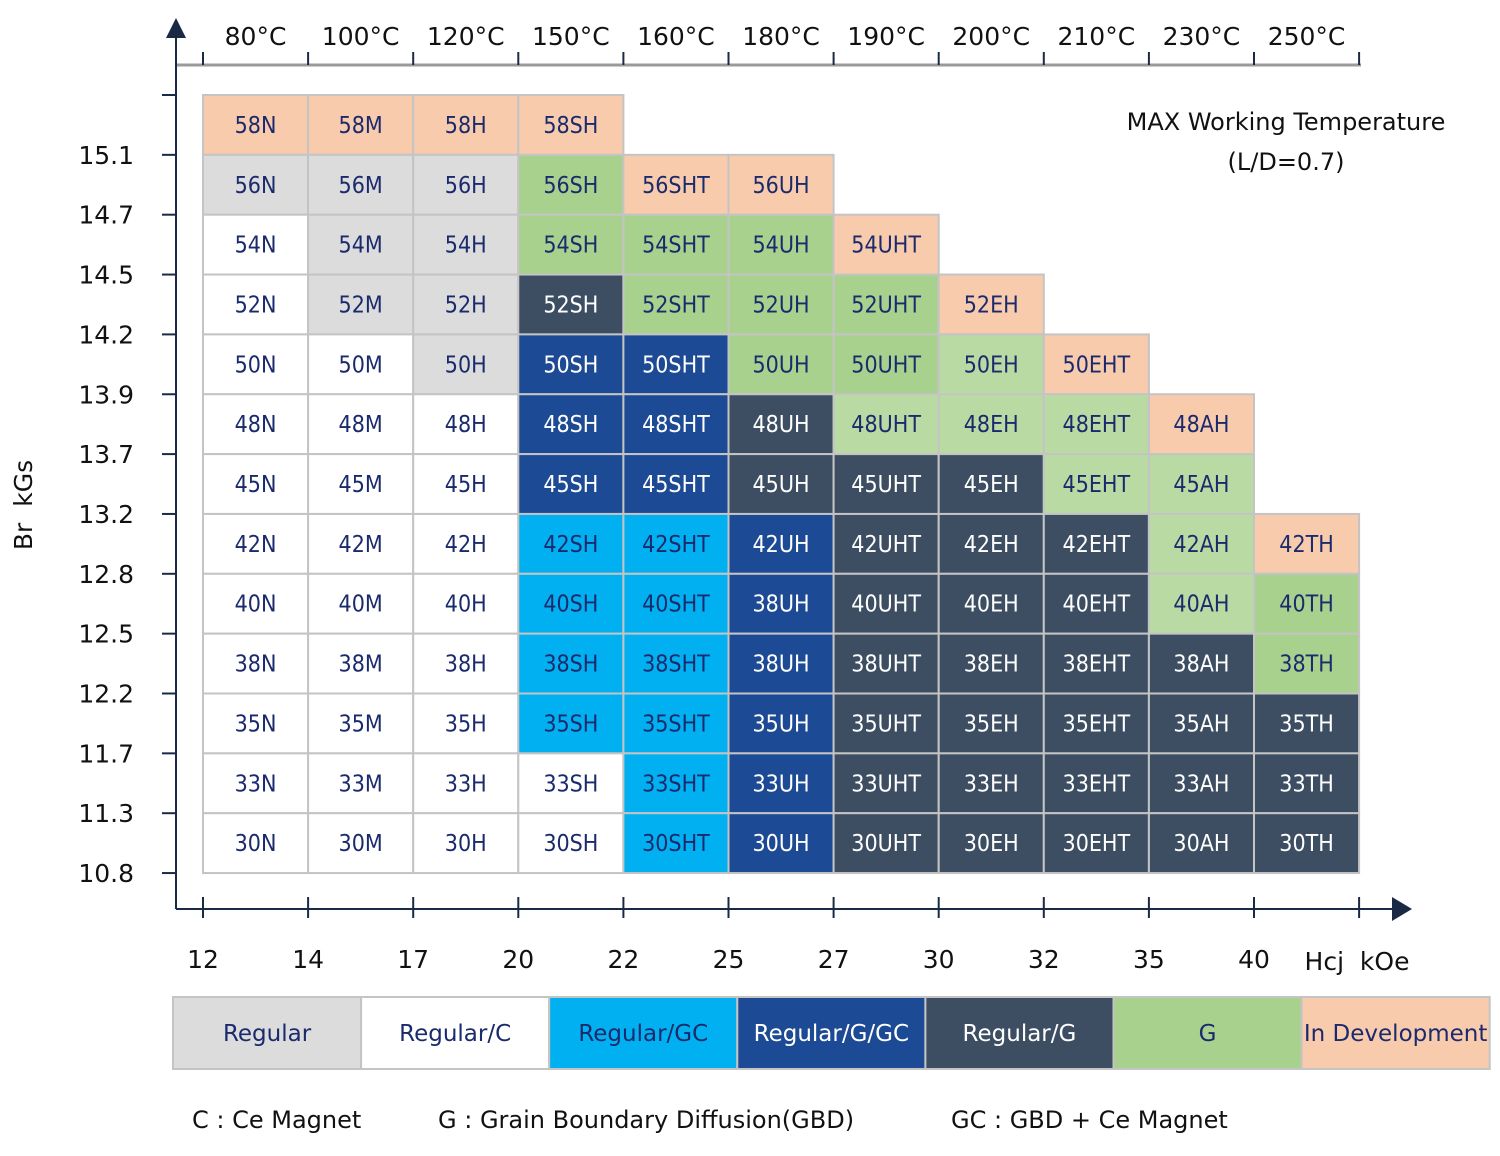 This screenshot has width=1500, height=1156. What do you see at coordinates (1201, 485) in the screenshot?
I see `grade-label: 45AH` at bounding box center [1201, 485].